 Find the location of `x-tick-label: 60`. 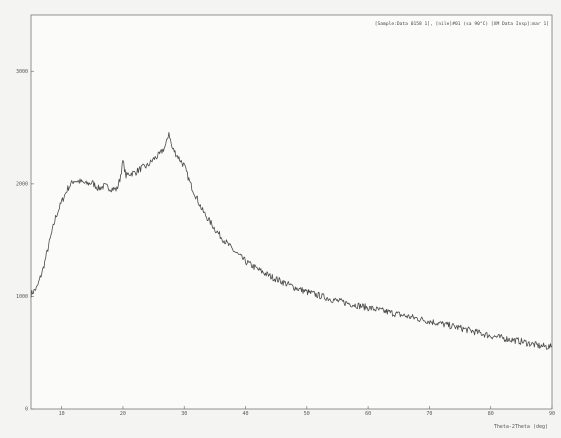

x-tick-label: 60 is located at coordinates (368, 414).